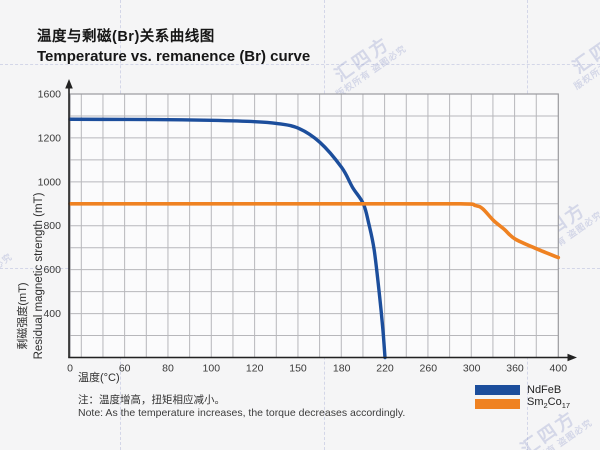 The height and width of the screenshot is (450, 600). What do you see at coordinates (572, 357) in the screenshot?
I see `x-axis-arrow-icon` at bounding box center [572, 357].